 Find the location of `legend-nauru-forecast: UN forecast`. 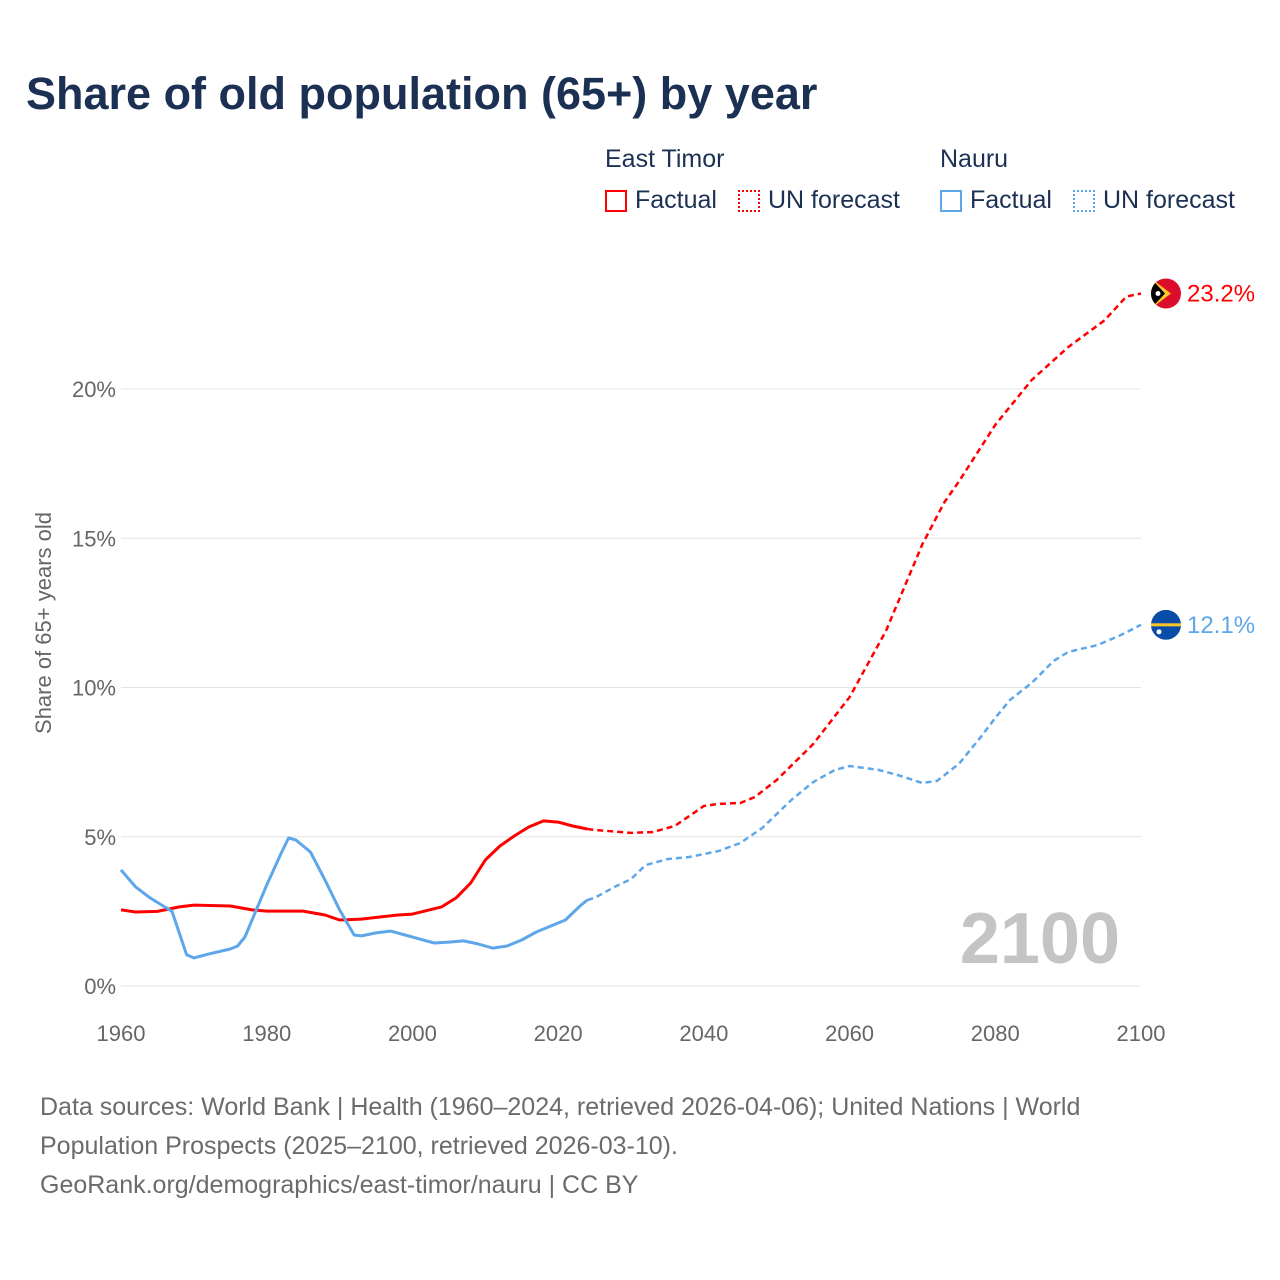

legend-nauru-forecast: UN forecast is located at coordinates (1154, 200).